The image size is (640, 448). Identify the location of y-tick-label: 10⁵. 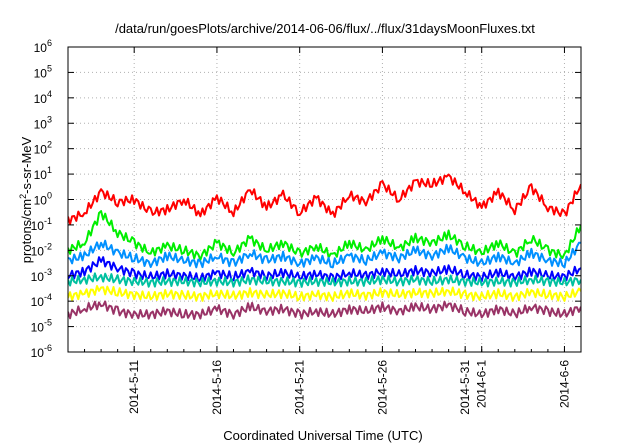
(43, 71).